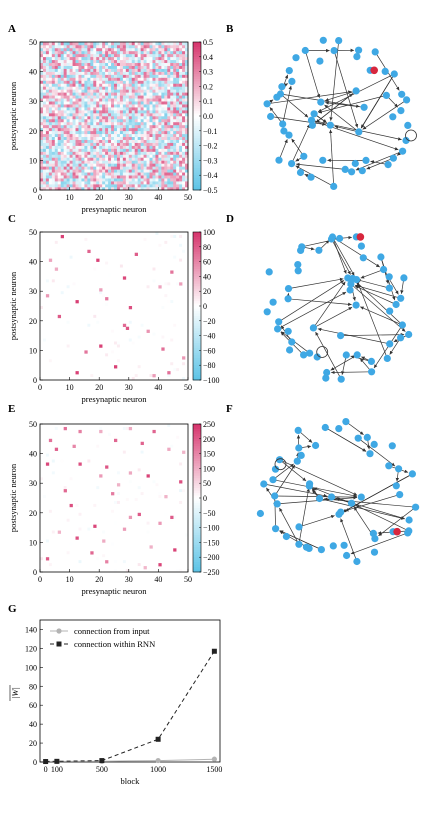 The height and width of the screenshot is (823, 436). Describe the element at coordinates (15, 693) in the screenshot. I see `y-axis-label: |W|` at that location.